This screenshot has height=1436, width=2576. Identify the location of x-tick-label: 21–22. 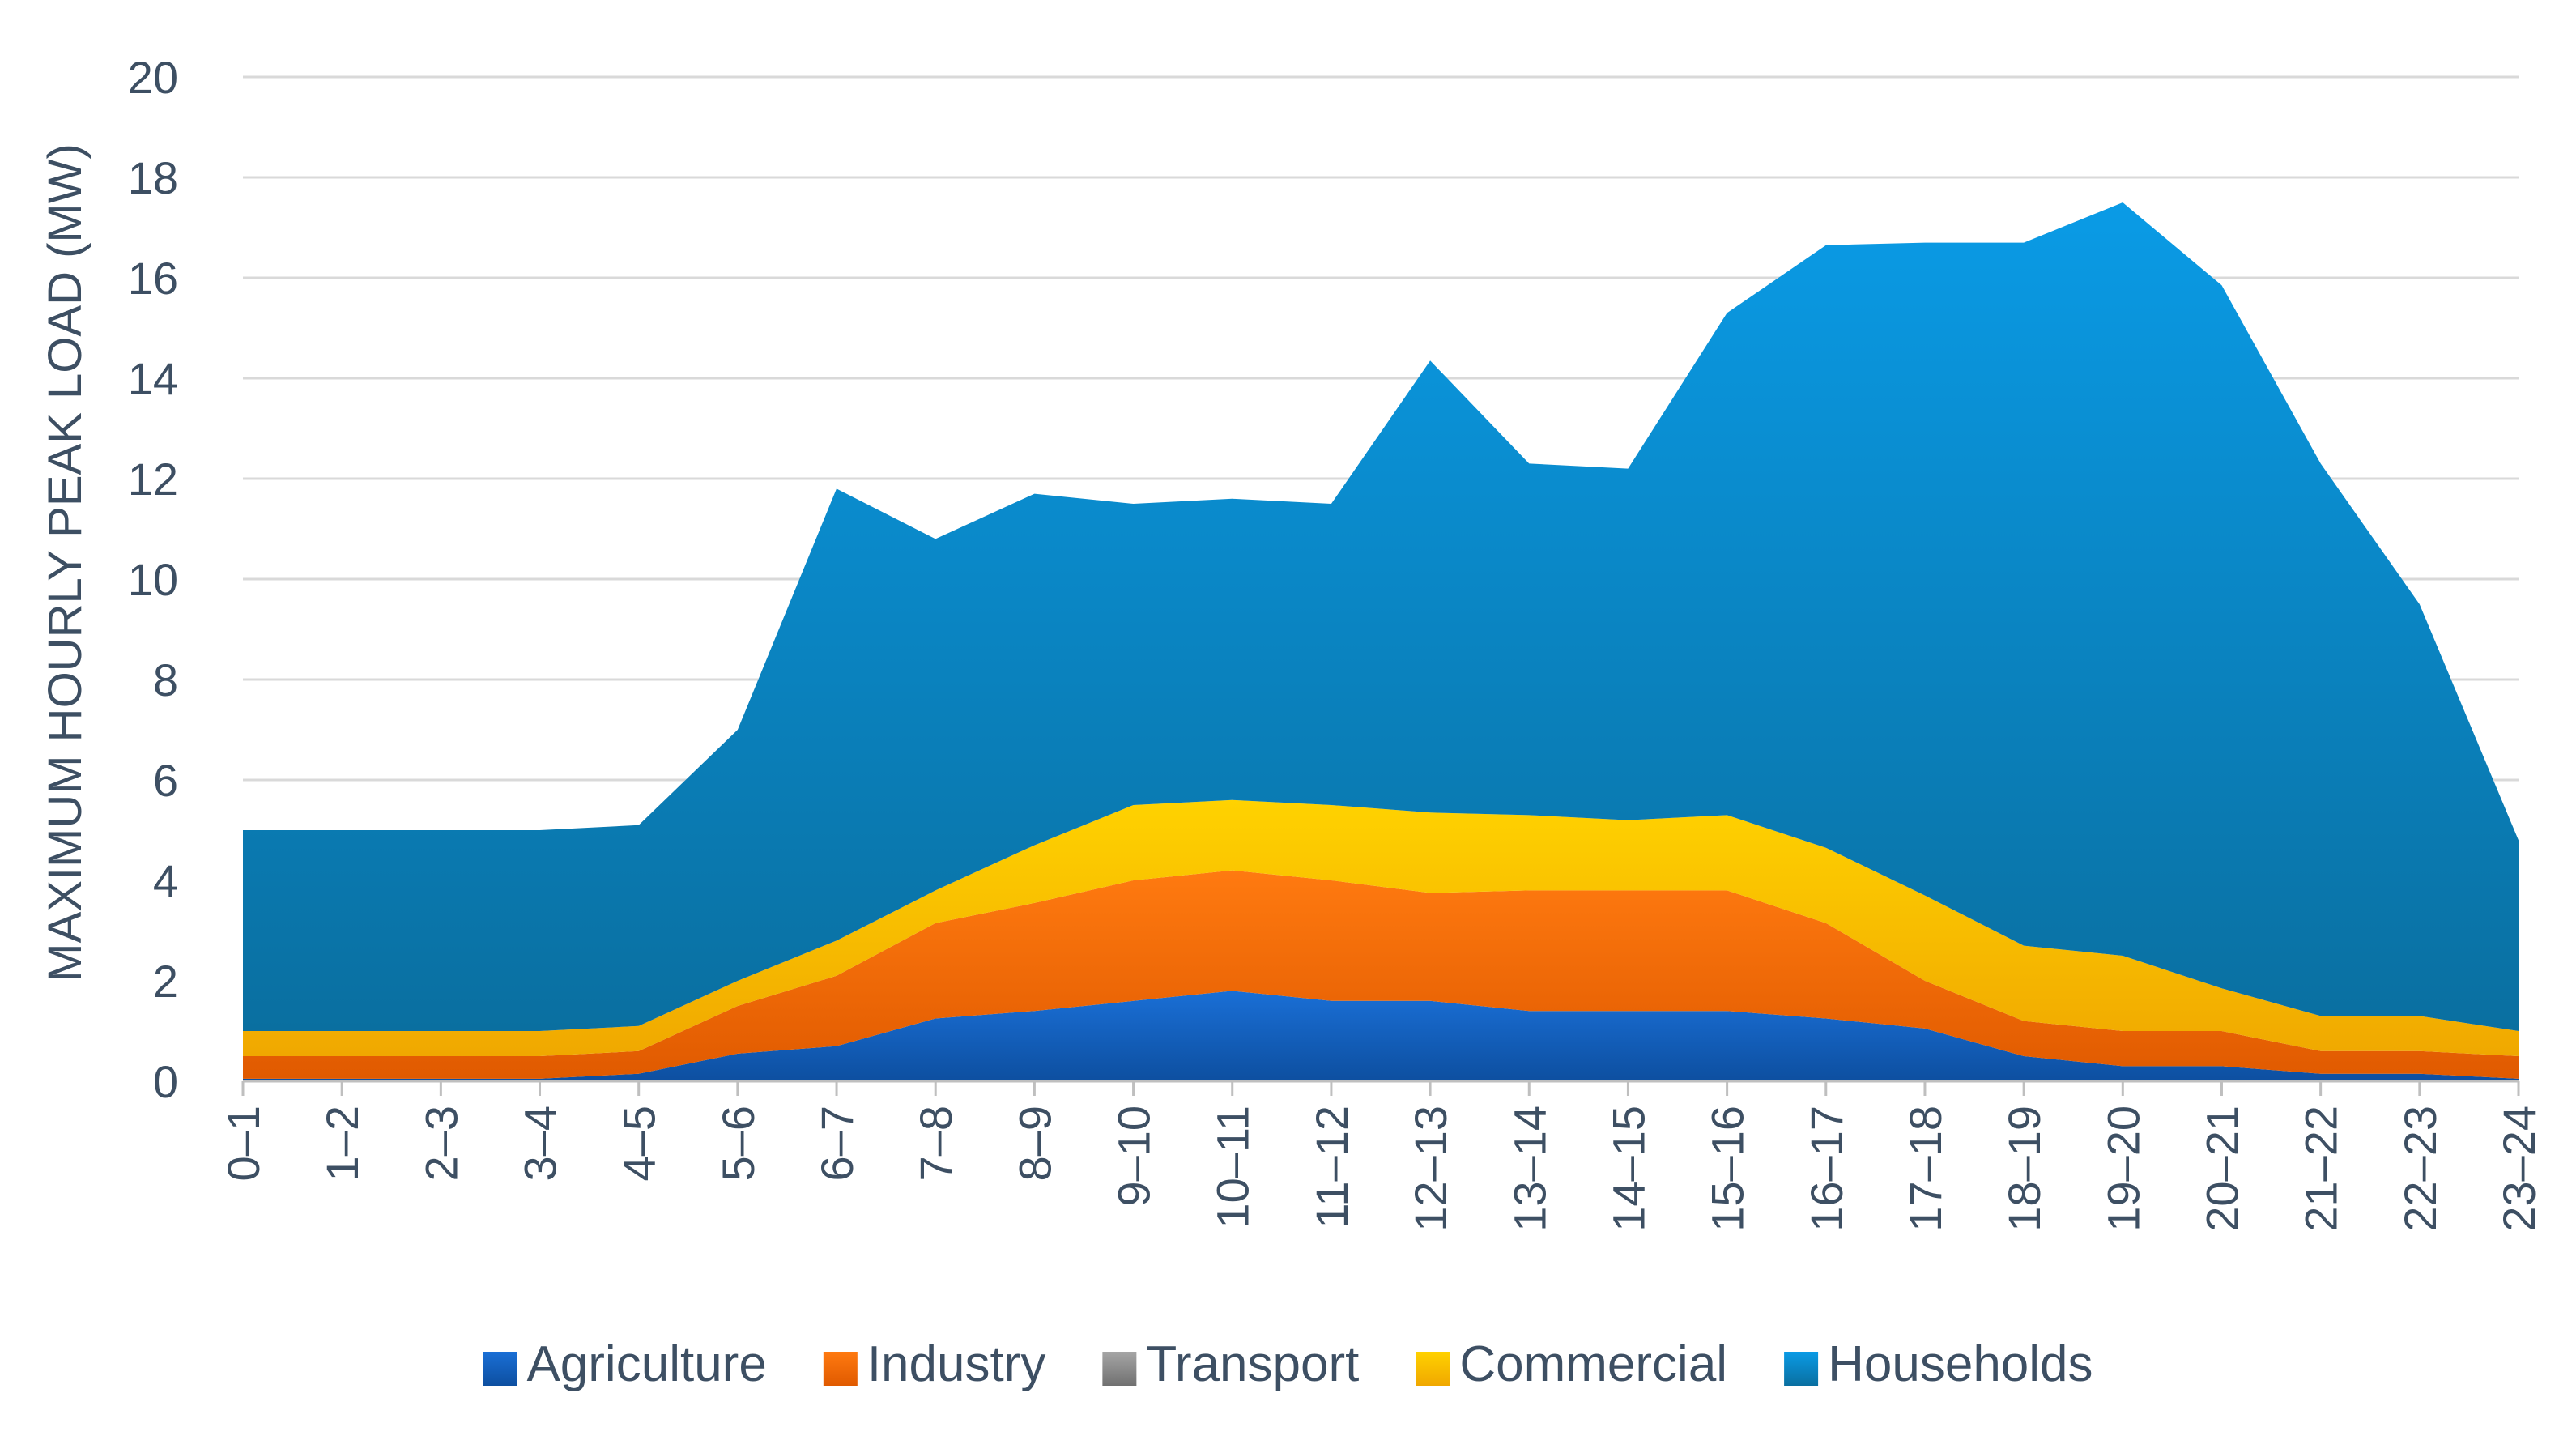
(2321, 1169).